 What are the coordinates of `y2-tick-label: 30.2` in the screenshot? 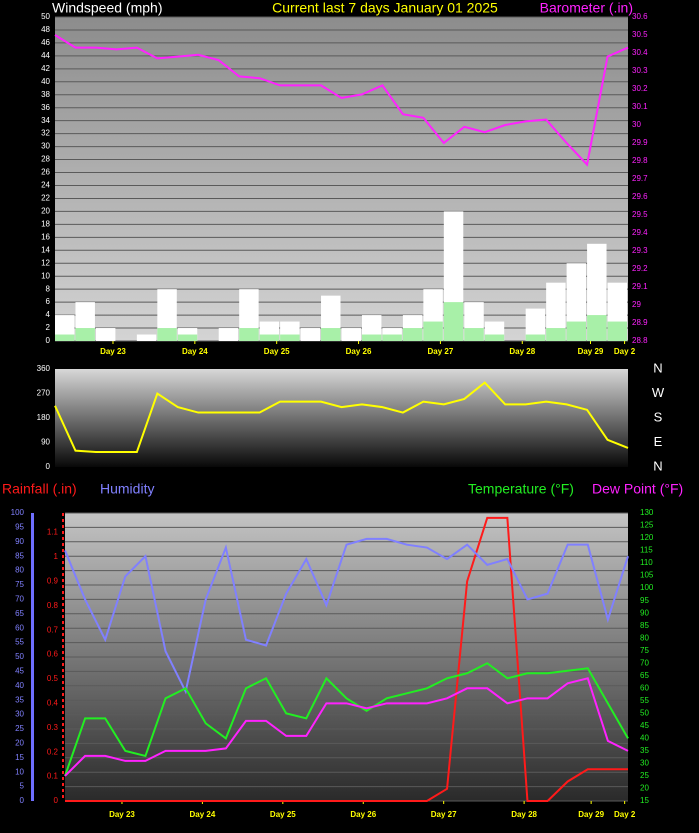 It's located at (640, 88).